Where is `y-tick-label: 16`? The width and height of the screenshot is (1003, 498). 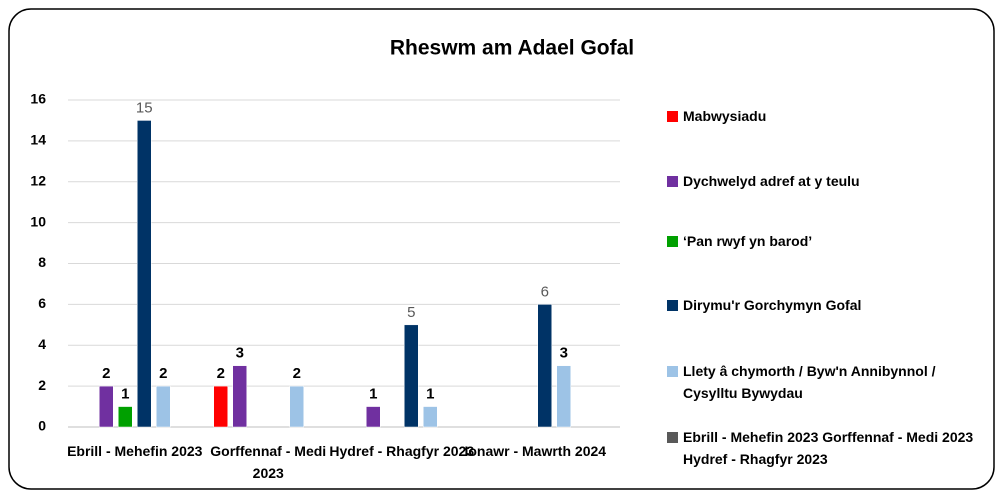 y-tick-label: 16 is located at coordinates (38, 99).